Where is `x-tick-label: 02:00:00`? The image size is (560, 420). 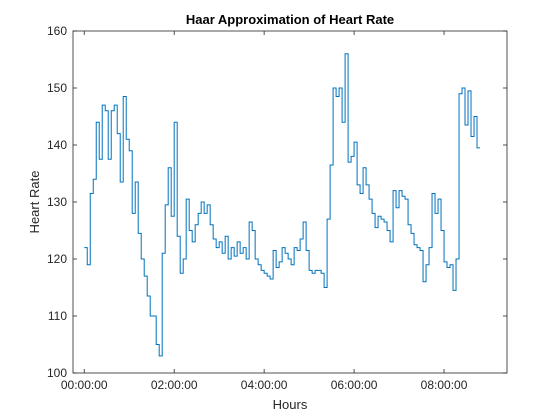
x-tick-label: 02:00:00 is located at coordinates (174, 385).